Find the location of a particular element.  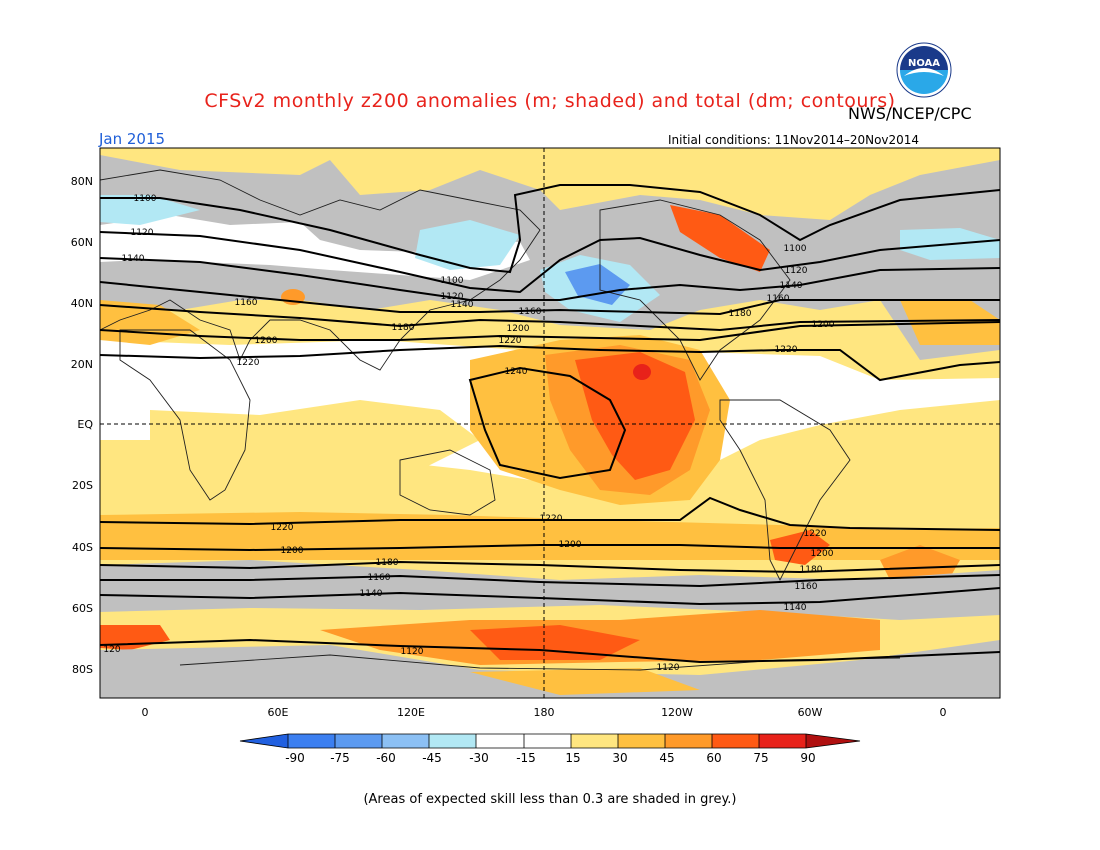

lon-axis: 0 60E 120E 180 120W 60W 0 is located at coordinates (544, 712).